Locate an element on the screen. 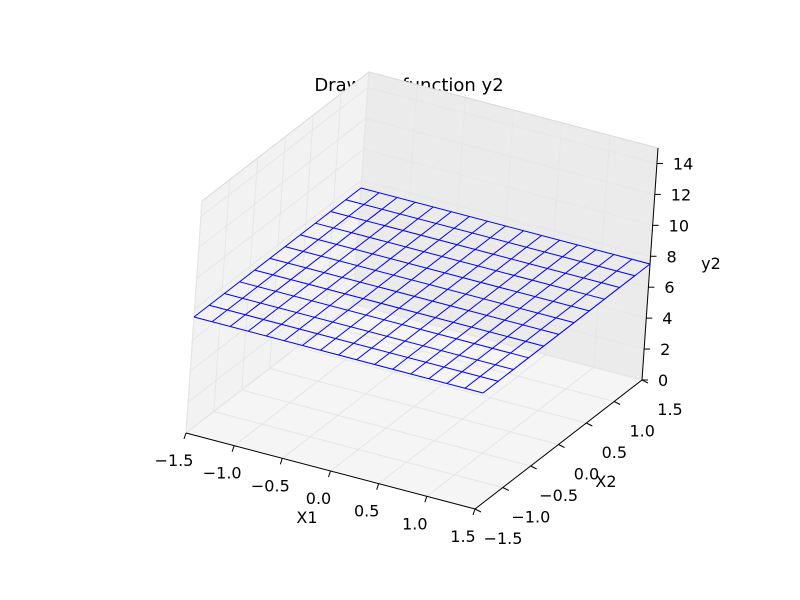  x-axis-label: X1 is located at coordinates (306, 517).